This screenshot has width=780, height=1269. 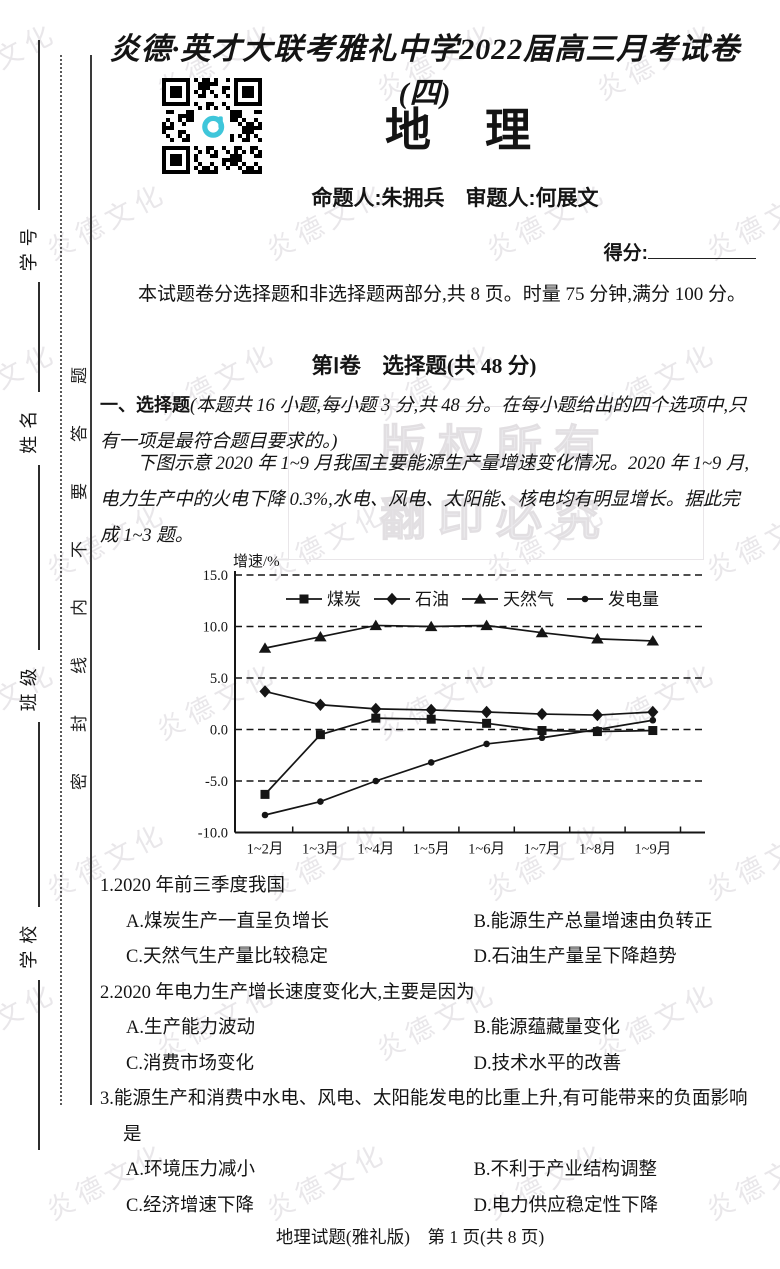 I want to click on option-c: C.经济增速下降, so click(x=190, y=1205).